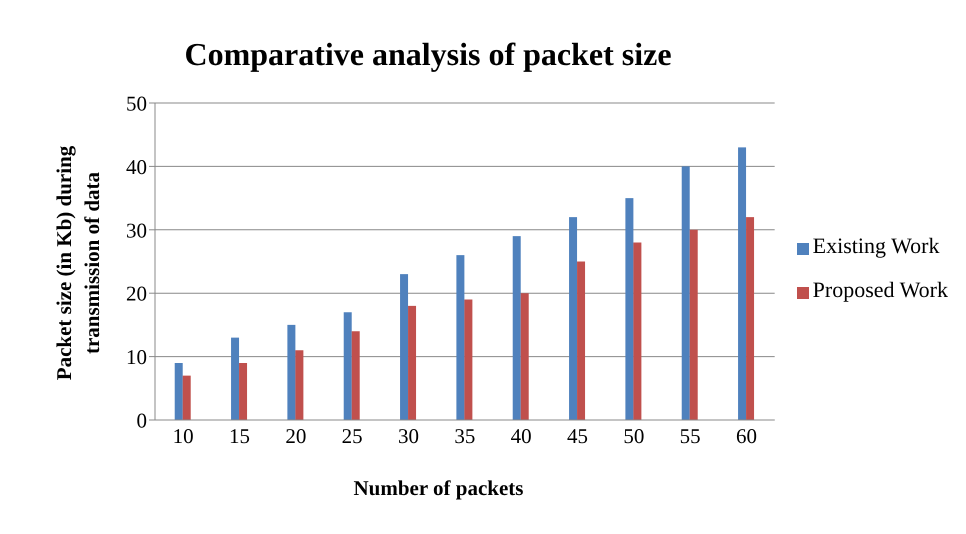  Describe the element at coordinates (136, 357) in the screenshot. I see `y-tick-label: 10` at that location.